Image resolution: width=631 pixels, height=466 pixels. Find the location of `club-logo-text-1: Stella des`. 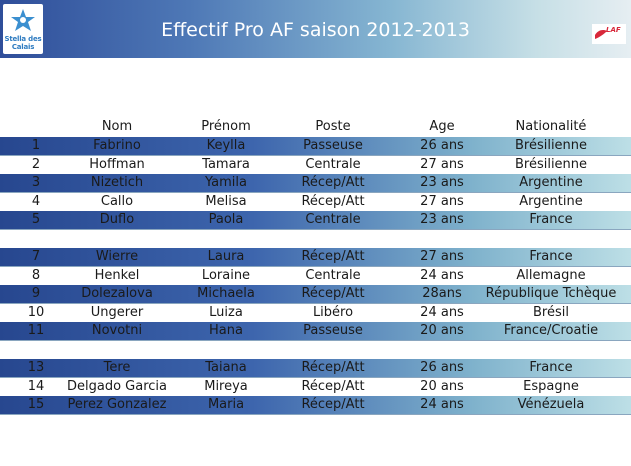

club-logo-text-1: Stella des is located at coordinates (23, 39).